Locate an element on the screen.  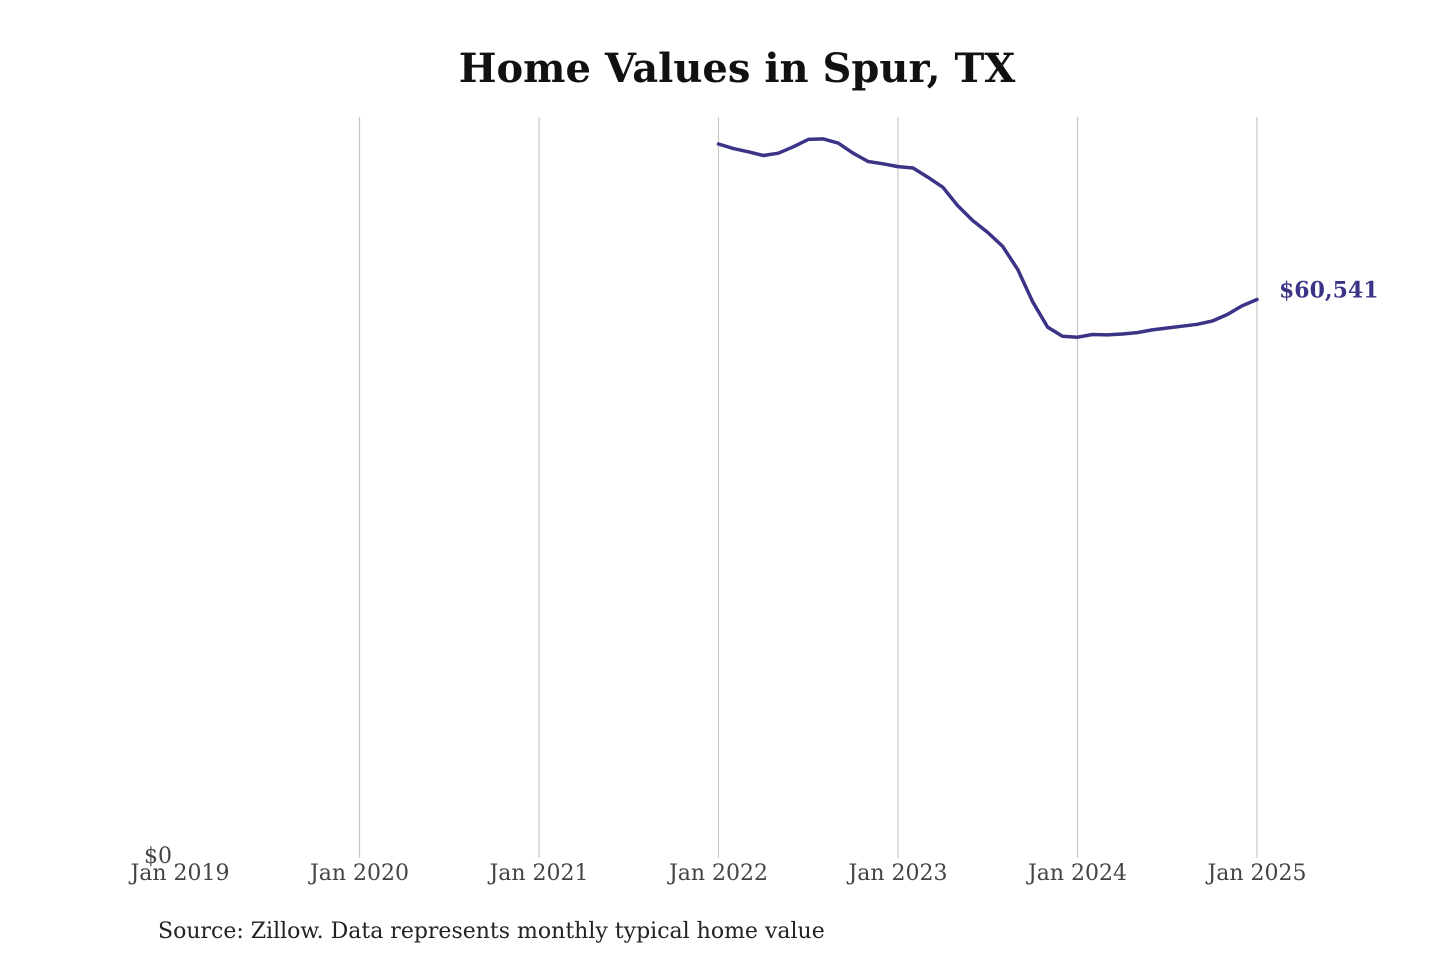
y-tick-label: $0 is located at coordinates (158, 856).